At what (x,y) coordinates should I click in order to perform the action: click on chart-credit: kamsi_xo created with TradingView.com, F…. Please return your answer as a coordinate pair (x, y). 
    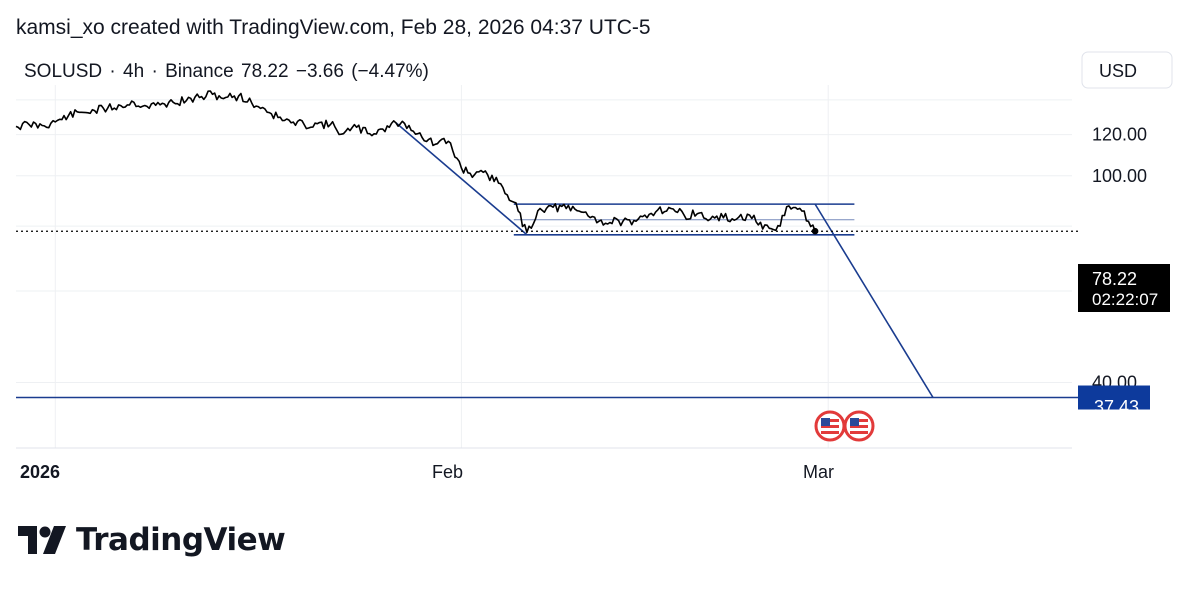
    Looking at the image, I should click on (333, 27).